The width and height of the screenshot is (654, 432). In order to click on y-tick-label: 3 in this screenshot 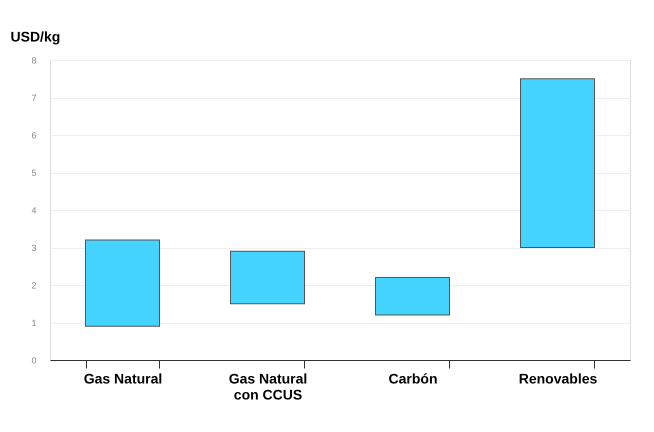, I will do `click(33, 248)`.